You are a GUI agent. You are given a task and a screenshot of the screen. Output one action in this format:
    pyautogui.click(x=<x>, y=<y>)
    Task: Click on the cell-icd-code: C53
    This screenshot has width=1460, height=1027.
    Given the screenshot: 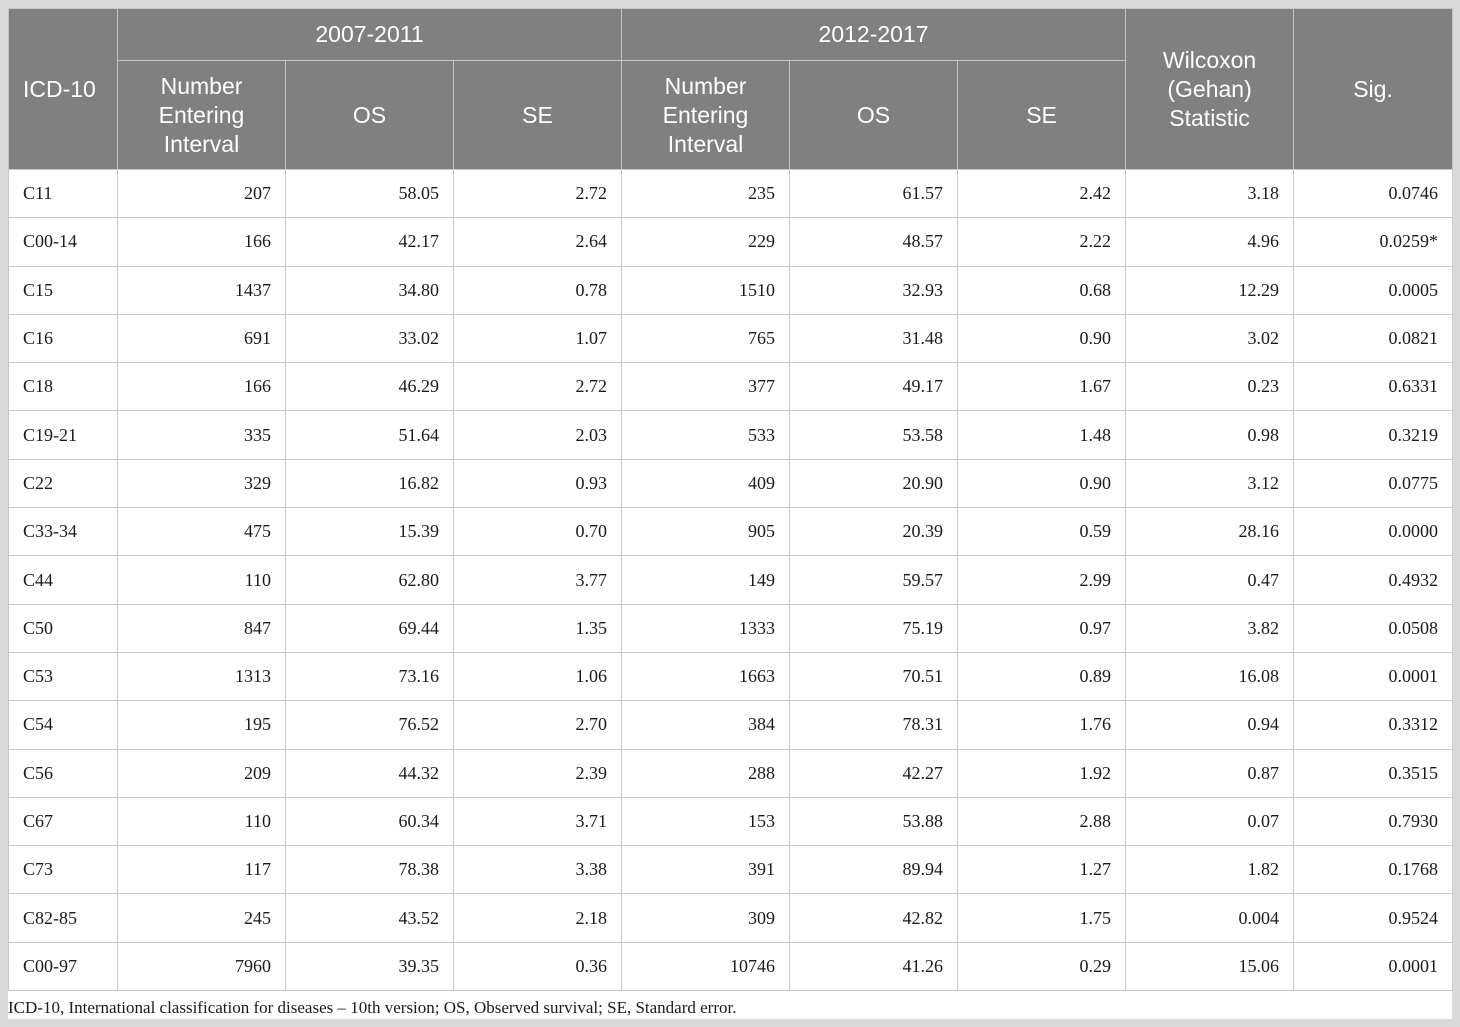 What is the action you would take?
    pyautogui.click(x=63, y=676)
    